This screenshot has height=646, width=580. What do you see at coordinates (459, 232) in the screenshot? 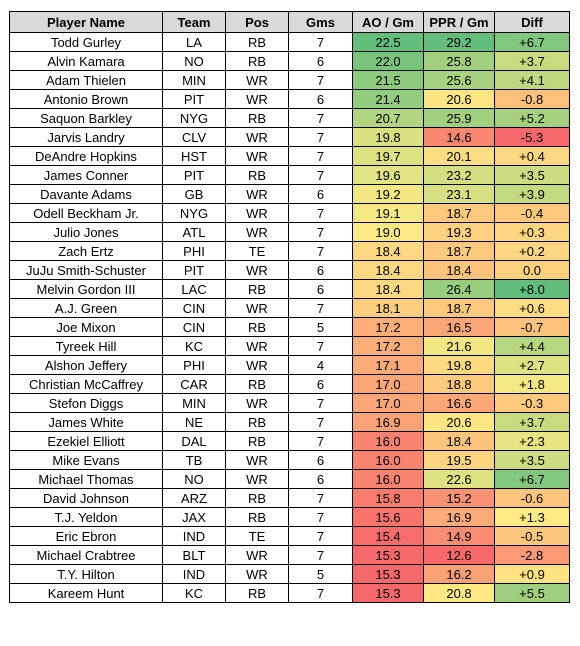
I see `ppr-per-gm-cell: 19.3` at bounding box center [459, 232].